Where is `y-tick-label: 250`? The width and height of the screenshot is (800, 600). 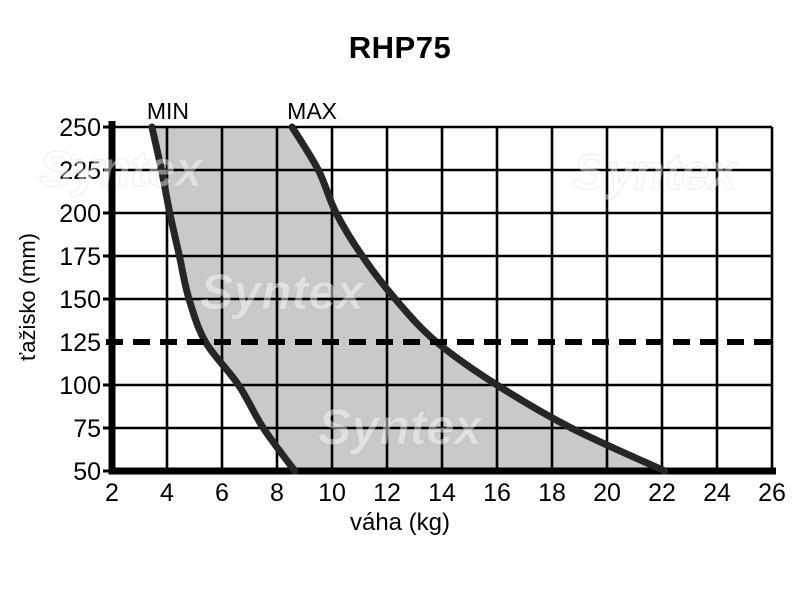
y-tick-label: 250 is located at coordinates (80, 128).